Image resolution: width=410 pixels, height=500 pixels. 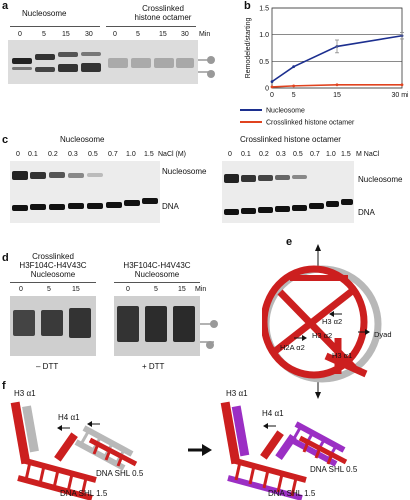 What do you see at coordinates (157, 274) in the screenshot?
I see `panel-d-right-title-line2: Nucleosome` at bounding box center [157, 274].